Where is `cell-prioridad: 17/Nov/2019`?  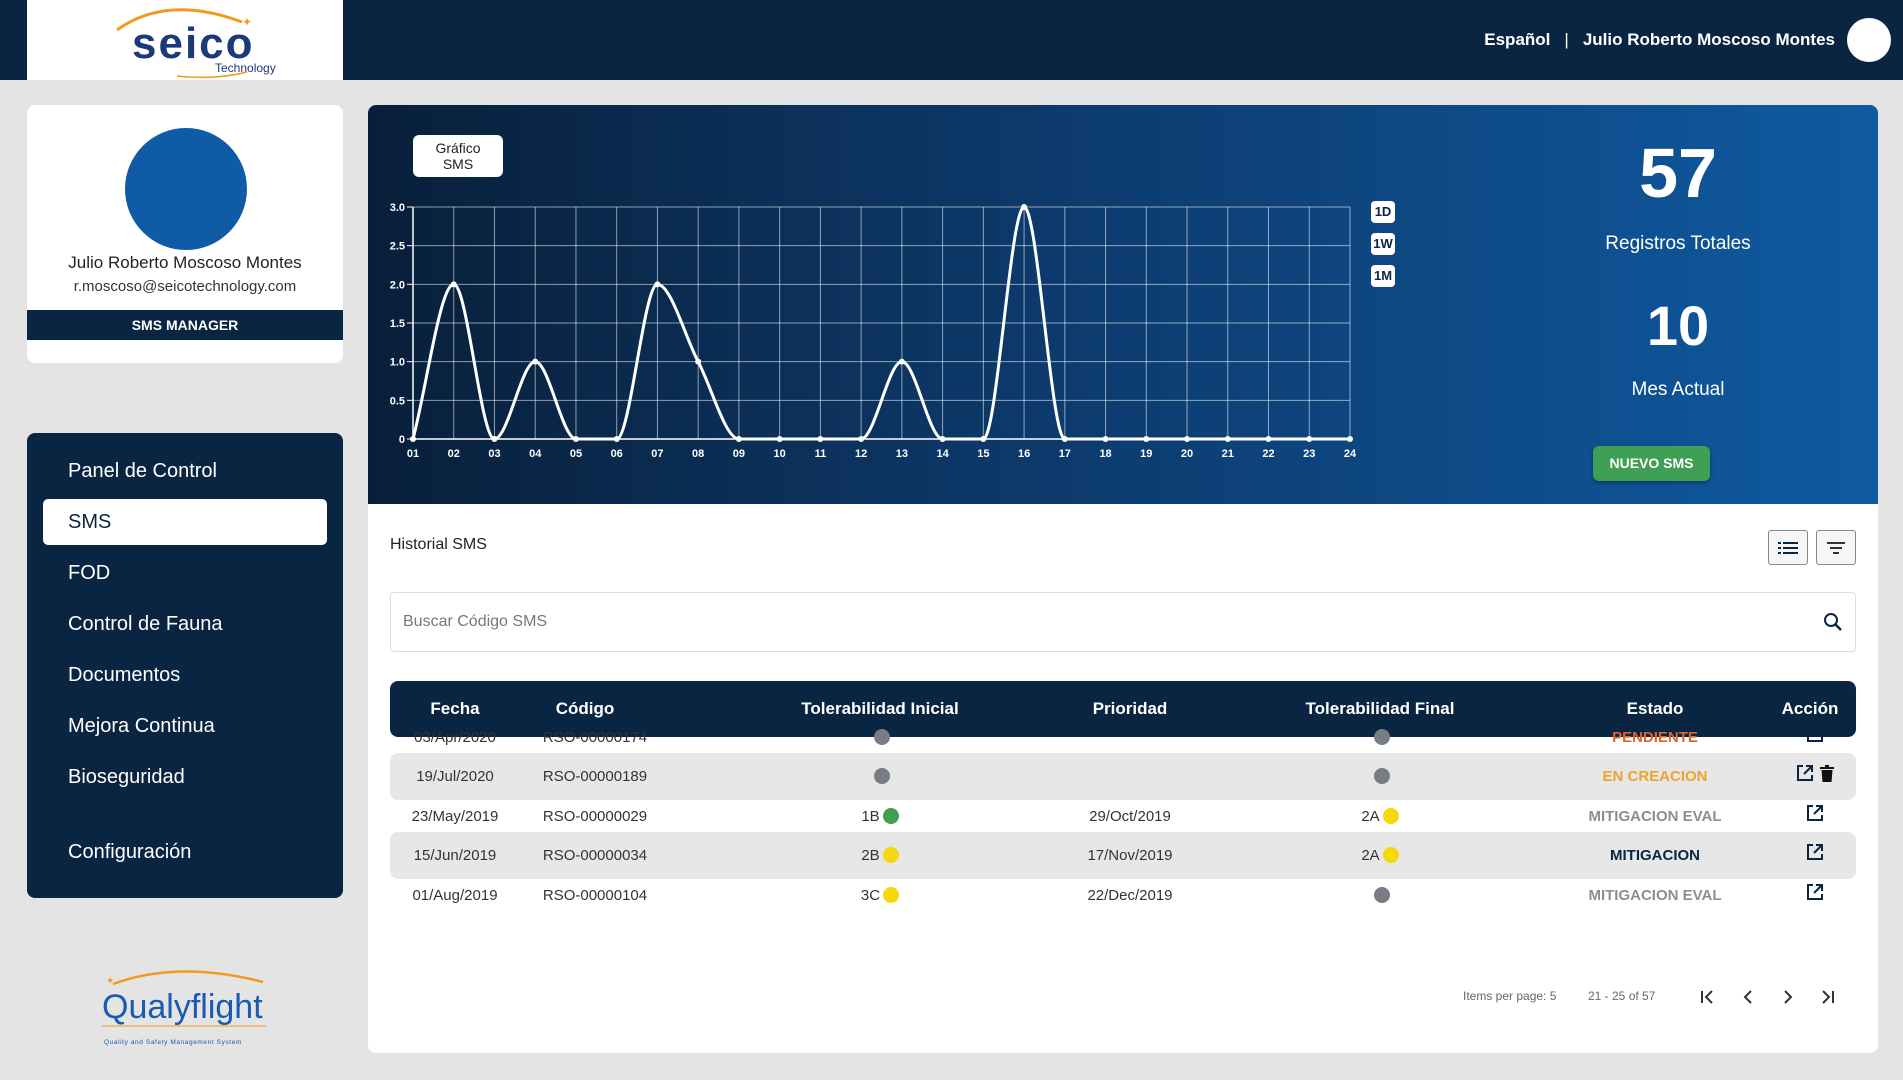 cell-prioridad: 17/Nov/2019 is located at coordinates (1130, 855).